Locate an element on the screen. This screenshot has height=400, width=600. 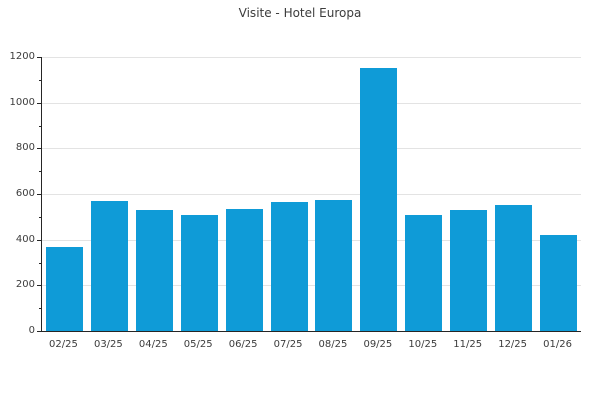
bar-05/25 is located at coordinates (199, 272).